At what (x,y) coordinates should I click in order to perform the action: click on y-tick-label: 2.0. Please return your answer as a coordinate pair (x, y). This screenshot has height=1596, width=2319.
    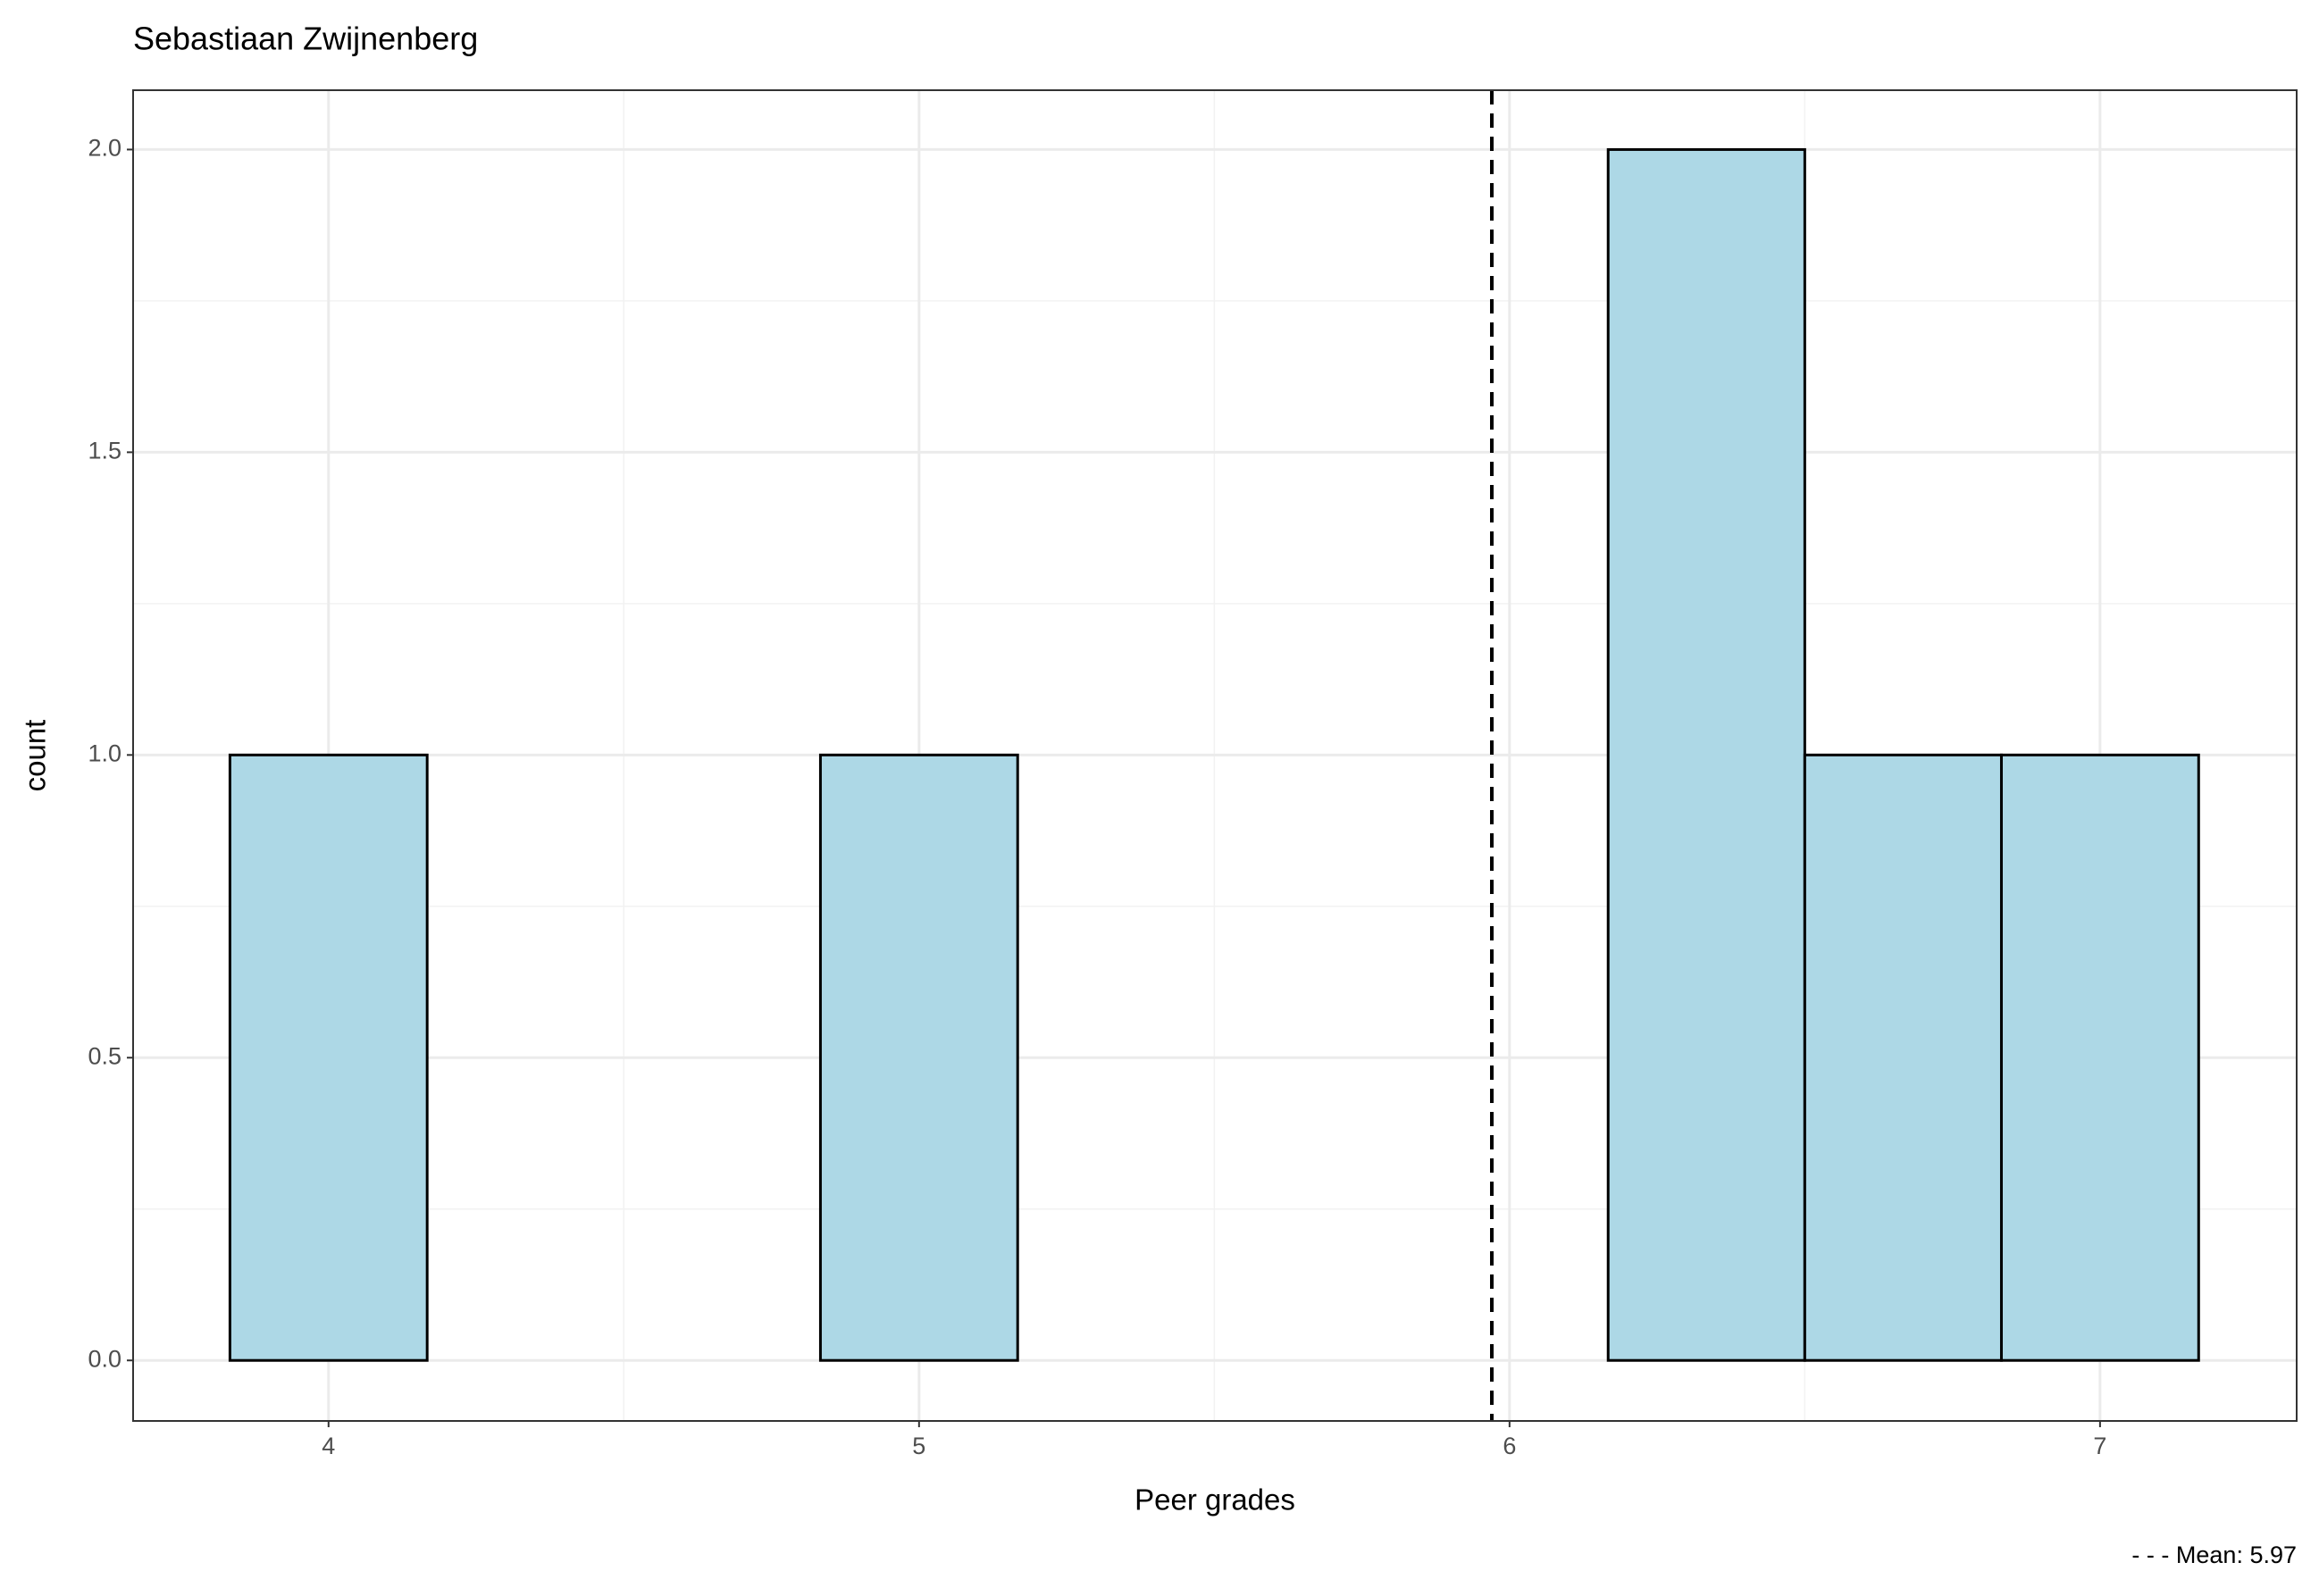
    Looking at the image, I should click on (104, 148).